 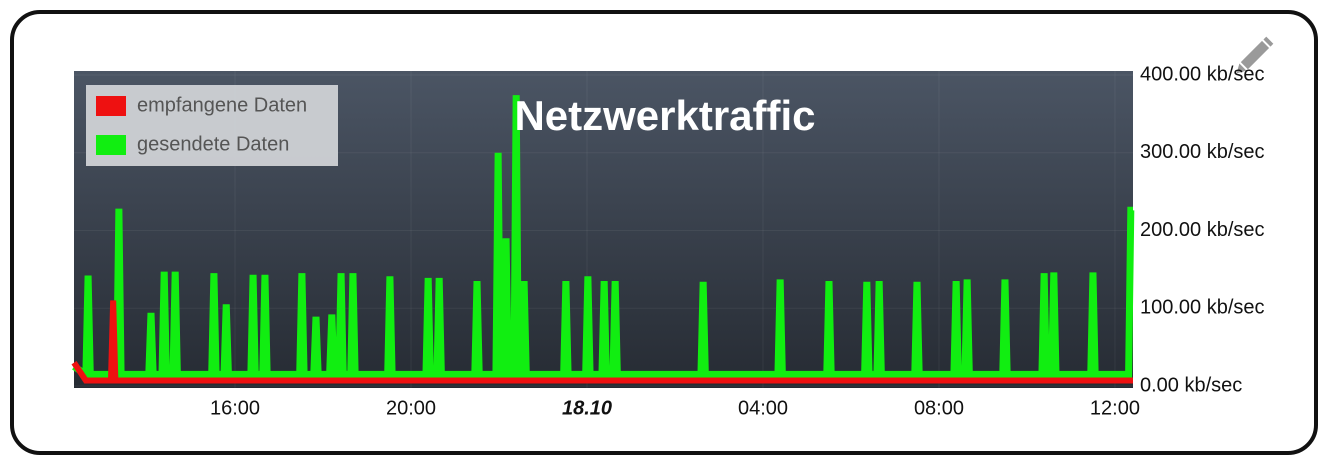 What do you see at coordinates (1202, 230) in the screenshot?
I see `y-tick-label: 200.00 kb/sec` at bounding box center [1202, 230].